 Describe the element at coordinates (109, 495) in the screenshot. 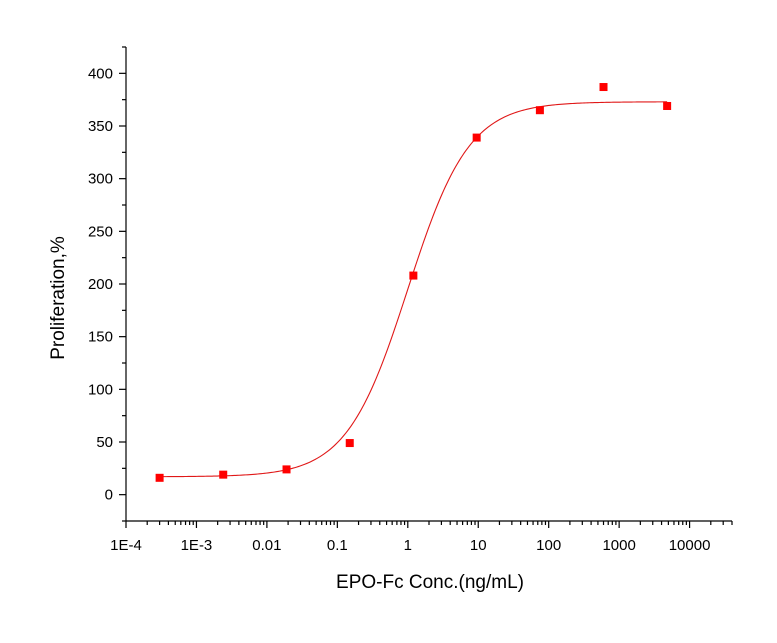

I see `y-tick-label: 0` at that location.